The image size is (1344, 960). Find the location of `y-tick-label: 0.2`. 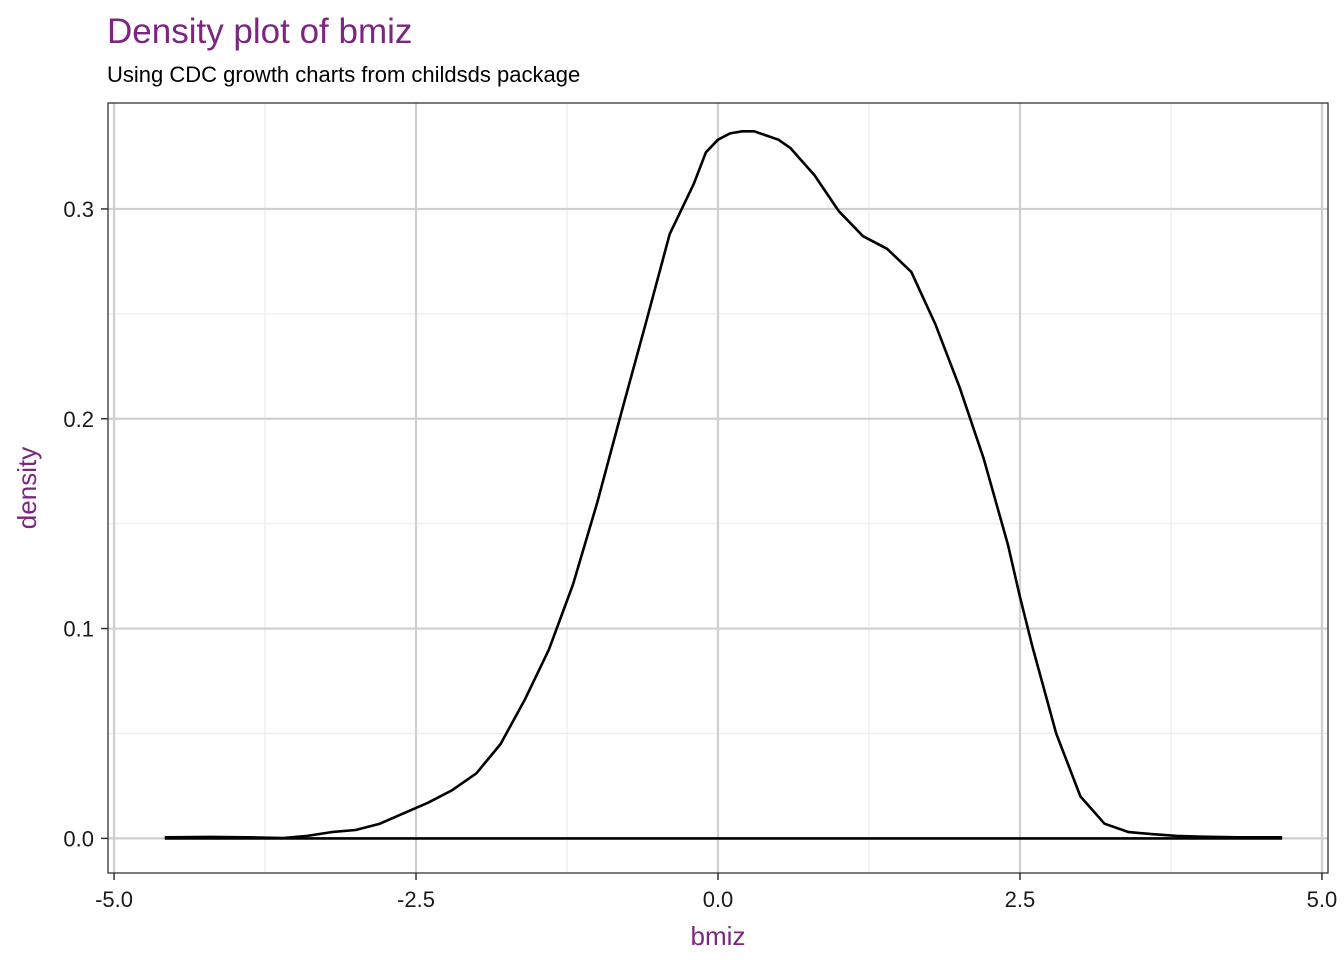

y-tick-label: 0.2 is located at coordinates (78, 419).